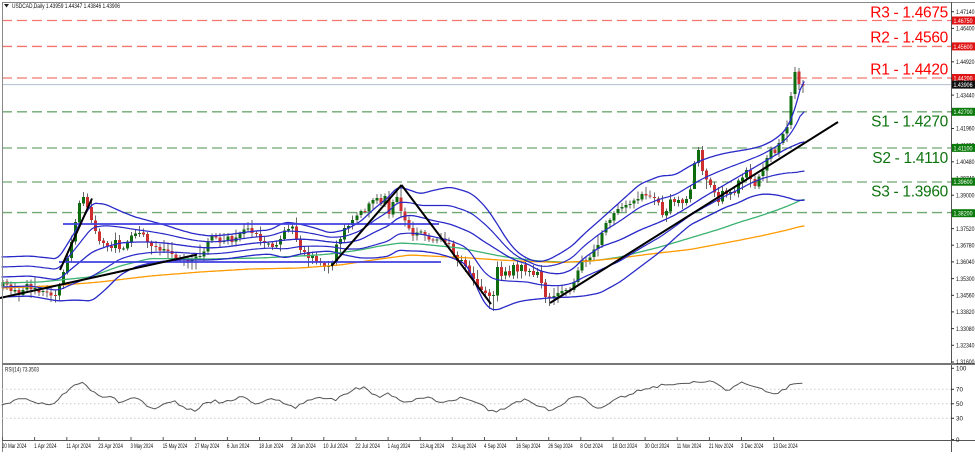 The height and width of the screenshot is (457, 975). What do you see at coordinates (965, 95) in the screenshot?
I see `svg-text: 1.43440` at bounding box center [965, 95].